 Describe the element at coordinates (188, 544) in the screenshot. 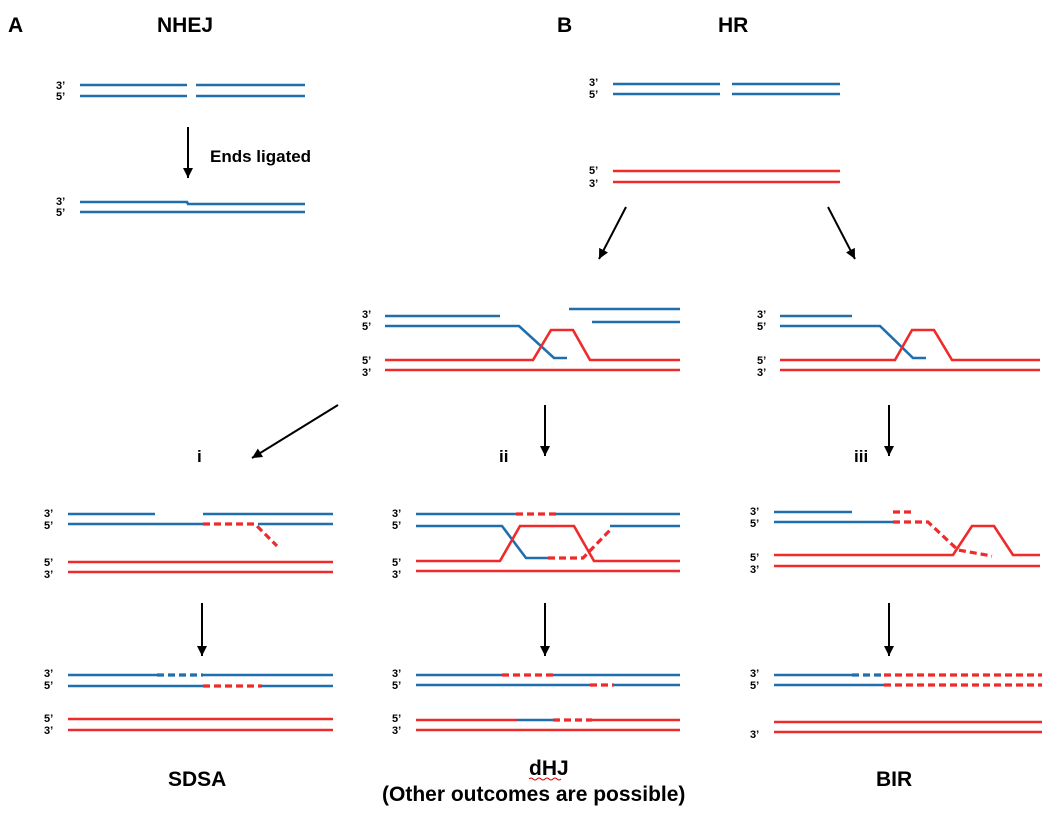

I see `sdsa-intermediate: 3’ 5’ 5’ 3’` at that location.